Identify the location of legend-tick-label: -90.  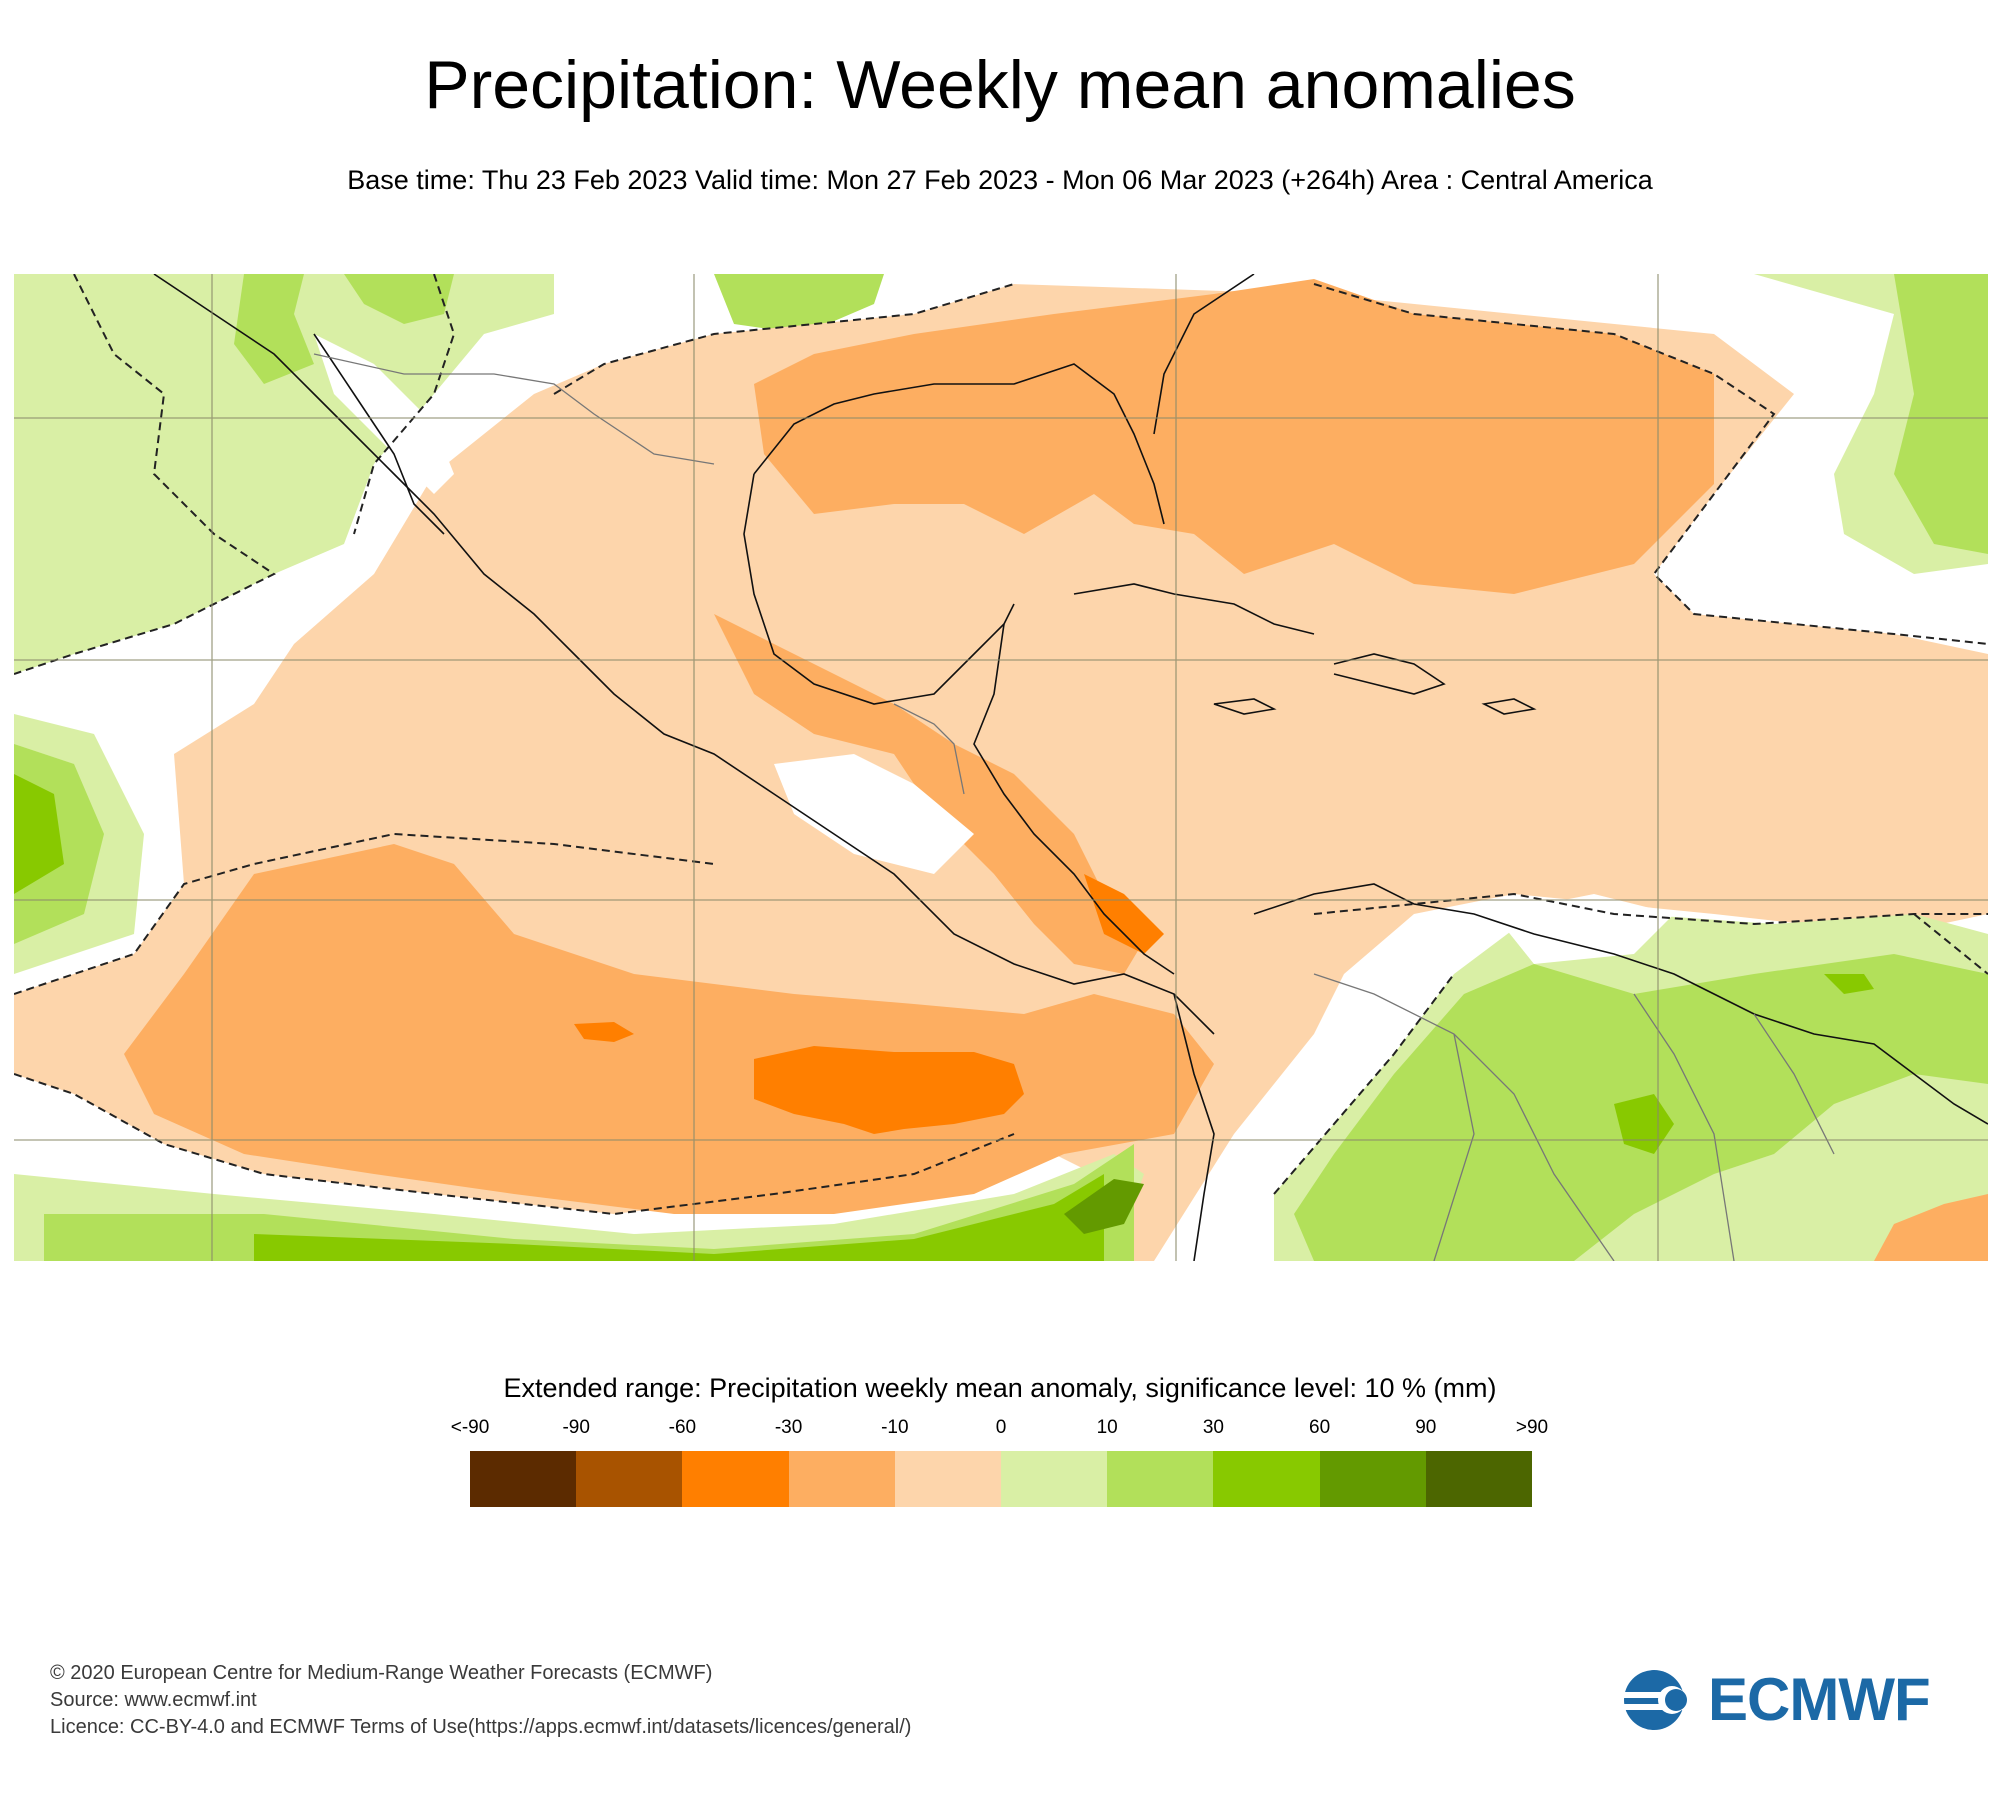
(576, 1427).